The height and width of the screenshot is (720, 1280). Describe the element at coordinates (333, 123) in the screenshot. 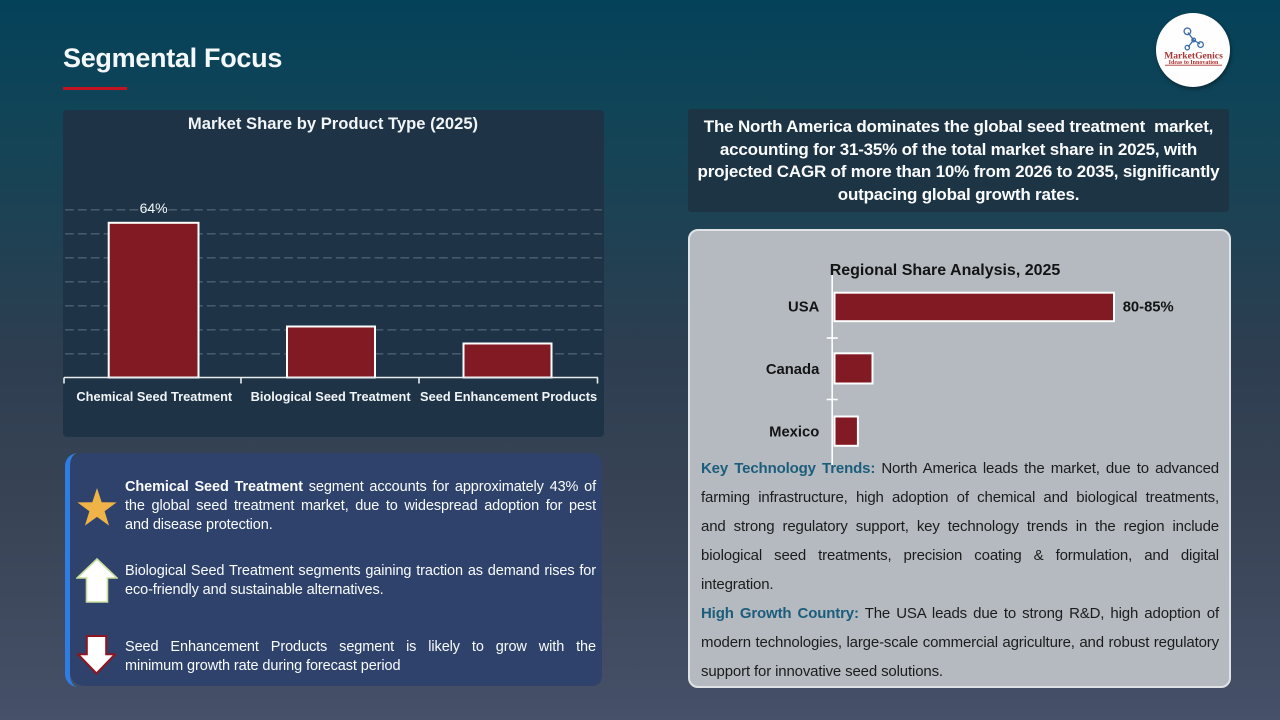

I see `svg-text:Market Share by Product Type (: Market Share by Product Type (2025)` at that location.